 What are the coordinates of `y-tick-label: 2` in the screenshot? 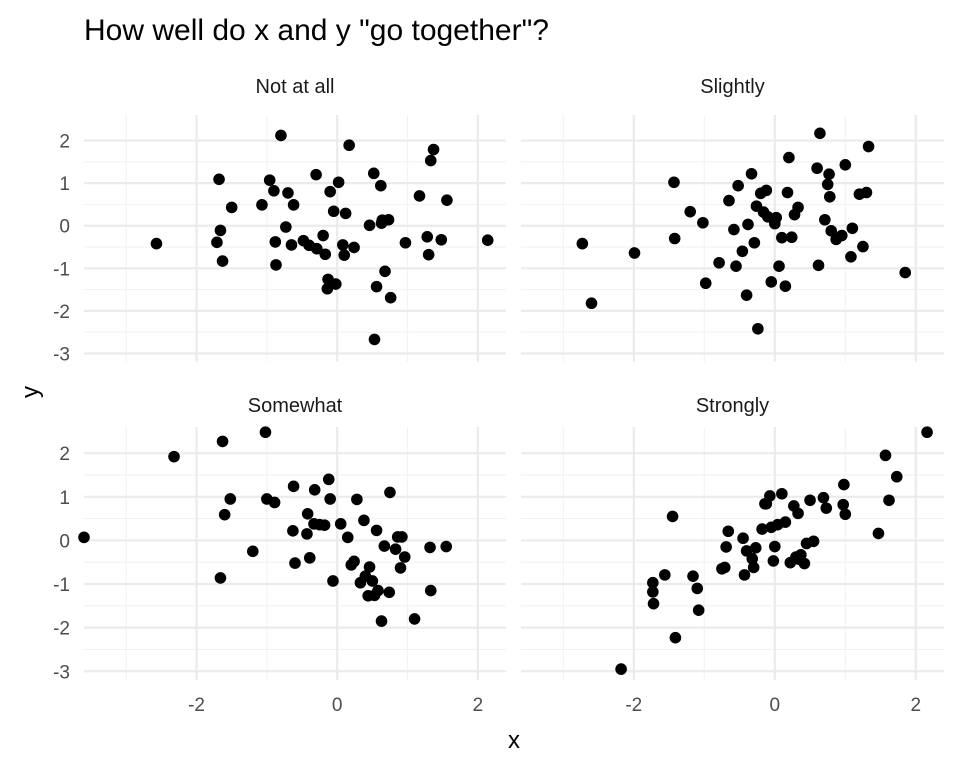 It's located at (64, 142).